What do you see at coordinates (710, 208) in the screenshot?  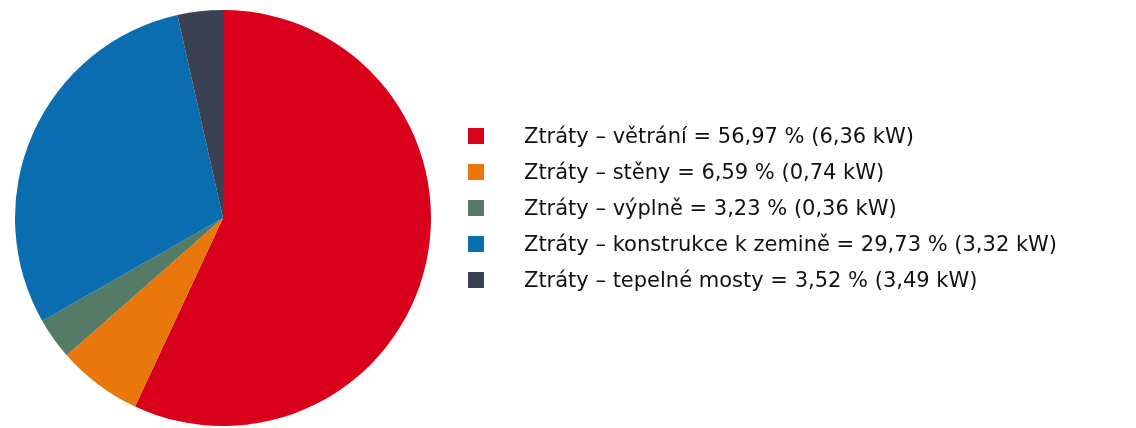 I see `legend-label: Ztráty – výplně = 3,23 % (0,36 kW)` at bounding box center [710, 208].